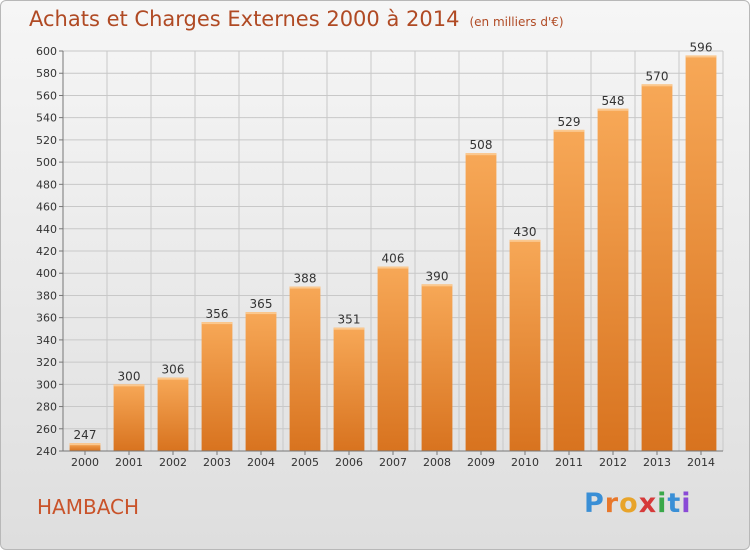 The image size is (750, 550). What do you see at coordinates (46, 429) in the screenshot?
I see `y-tick-label: 260` at bounding box center [46, 429].